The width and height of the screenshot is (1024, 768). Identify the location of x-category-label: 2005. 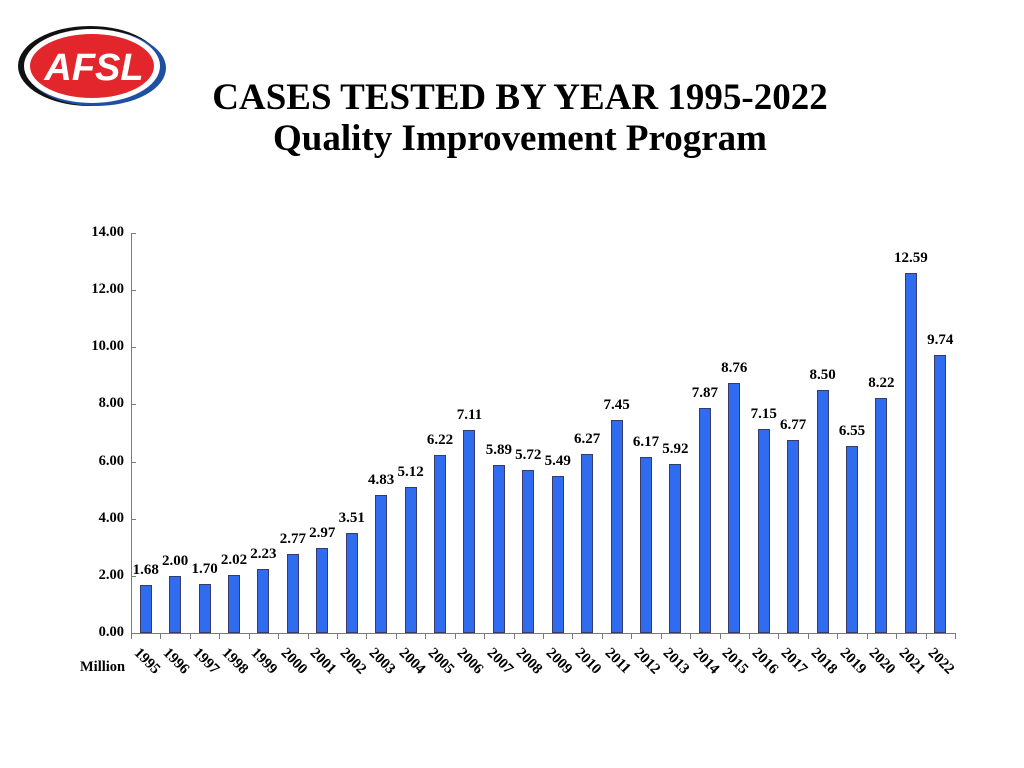
(441, 661).